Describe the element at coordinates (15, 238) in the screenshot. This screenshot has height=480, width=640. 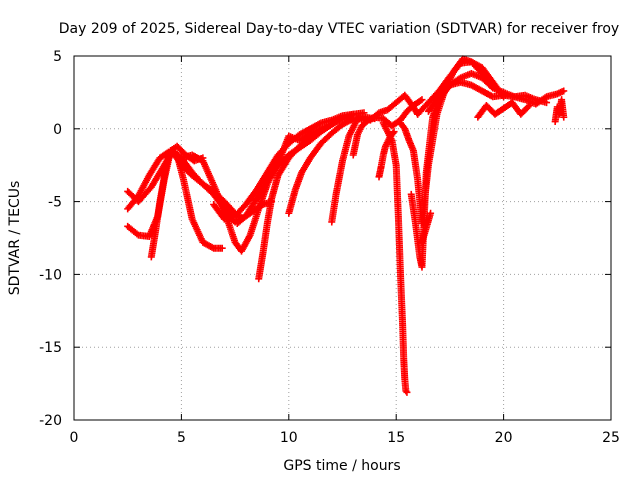
I see `y-axis-label: SDTVAR / TECUs` at that location.